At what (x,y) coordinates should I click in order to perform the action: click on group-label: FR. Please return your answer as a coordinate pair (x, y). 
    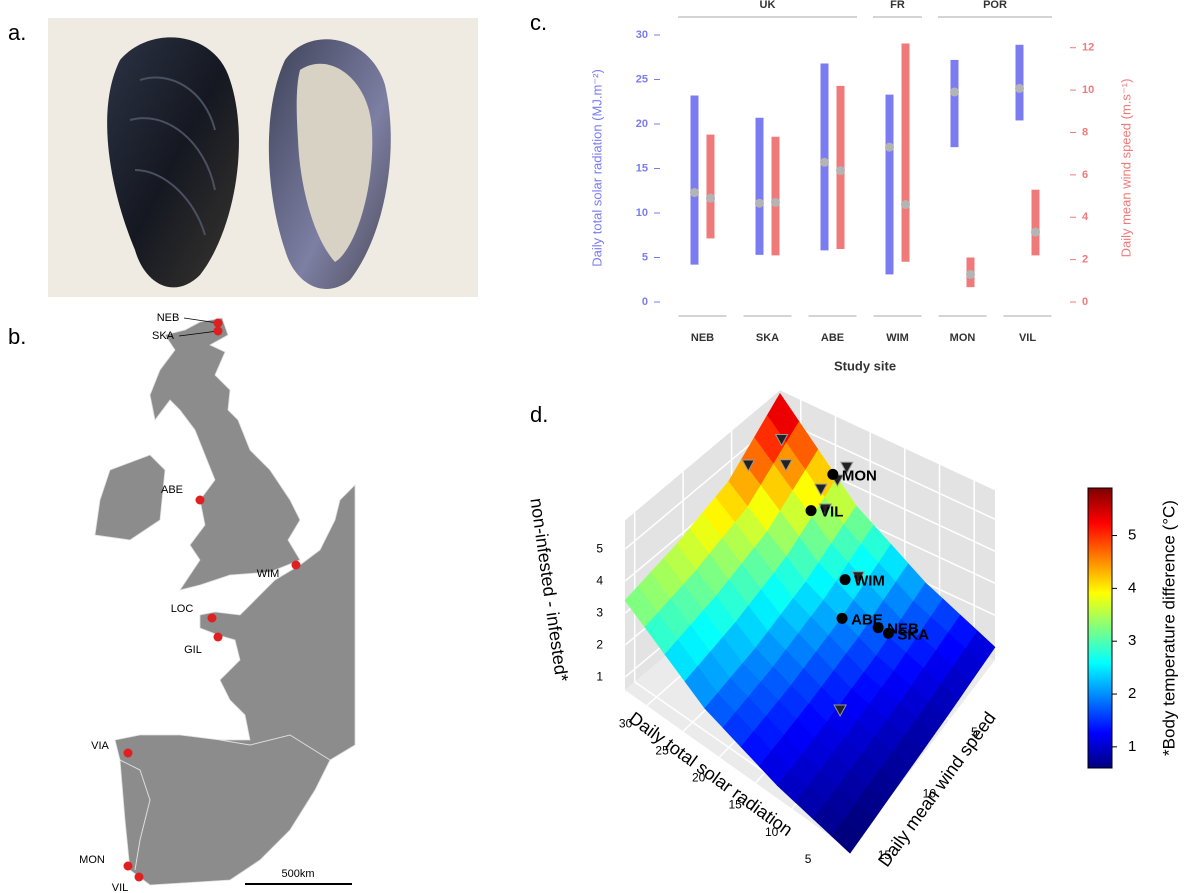
    Looking at the image, I should click on (897, 5).